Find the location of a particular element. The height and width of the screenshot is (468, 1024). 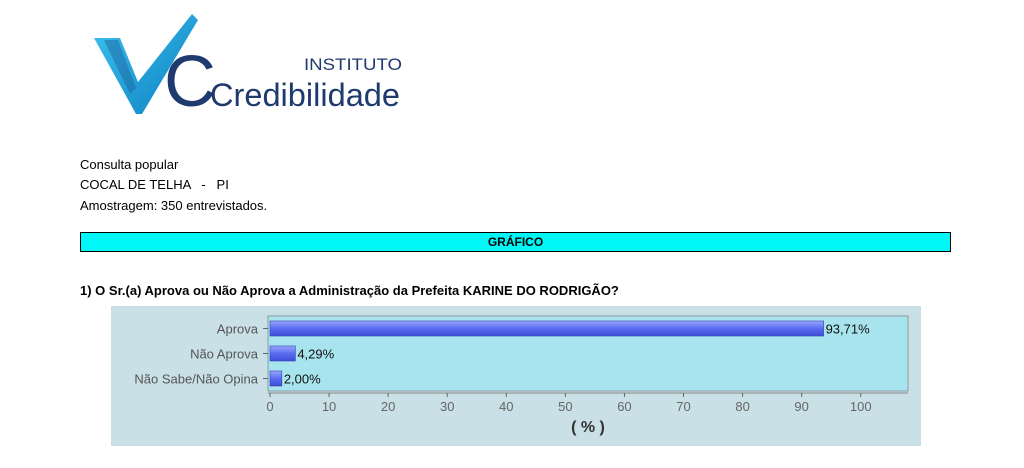

logo-top-word: INSTITUTO is located at coordinates (353, 64).